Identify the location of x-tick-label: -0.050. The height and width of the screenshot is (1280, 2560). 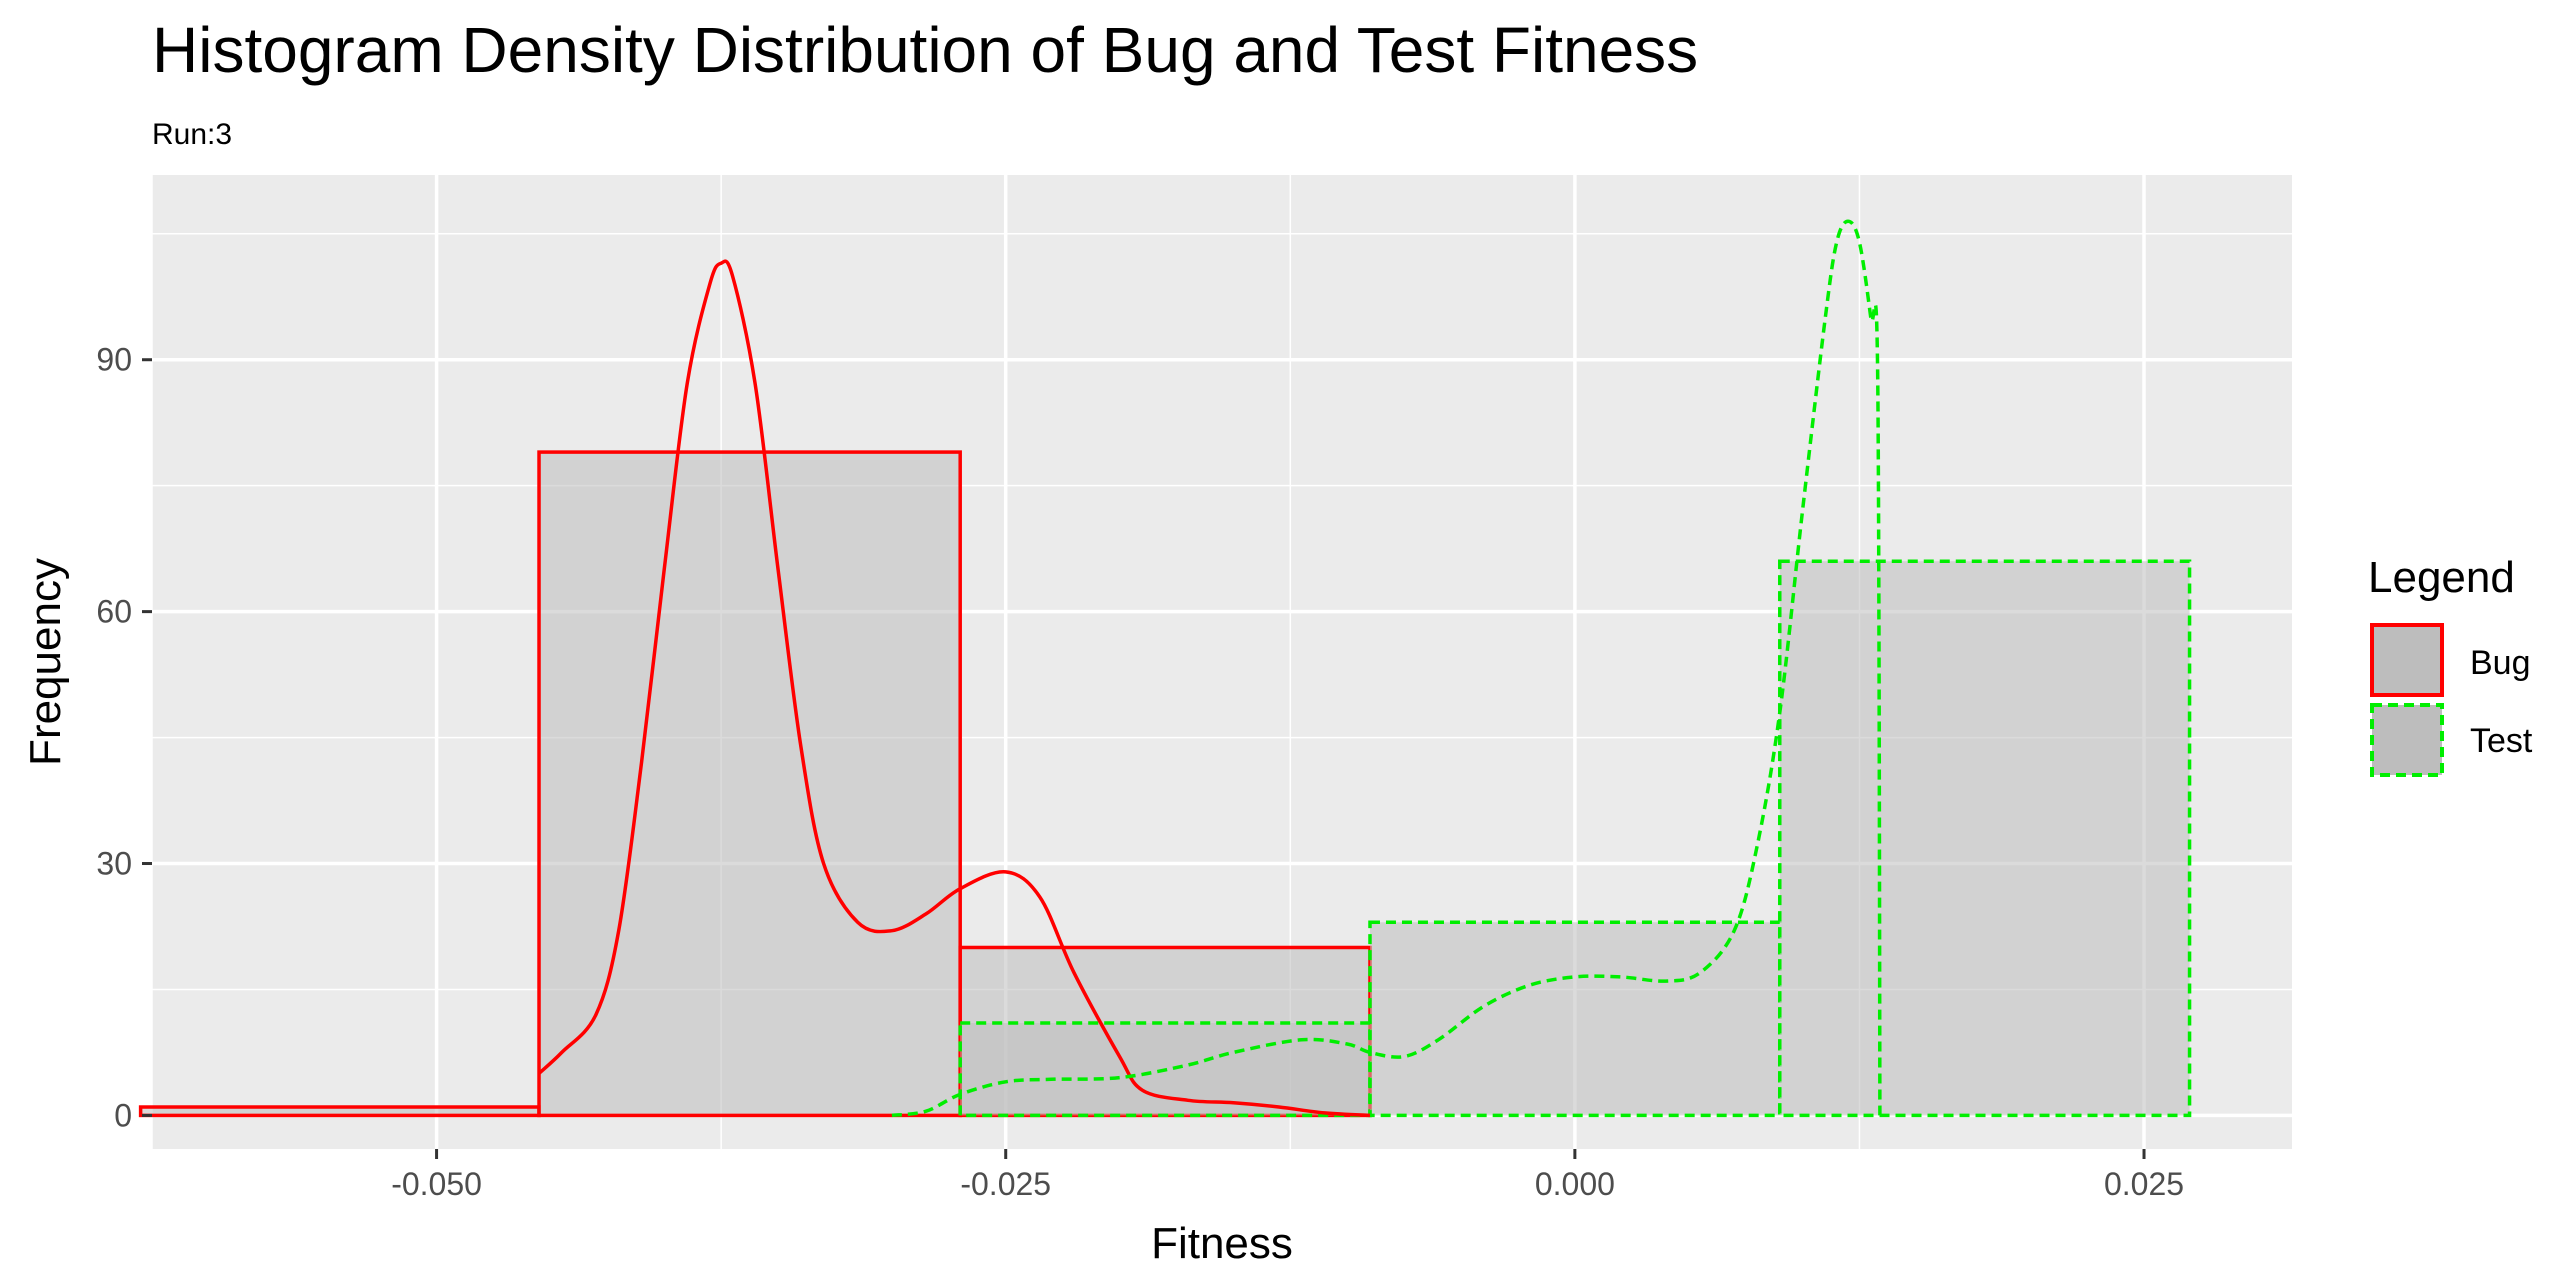
(436, 1184).